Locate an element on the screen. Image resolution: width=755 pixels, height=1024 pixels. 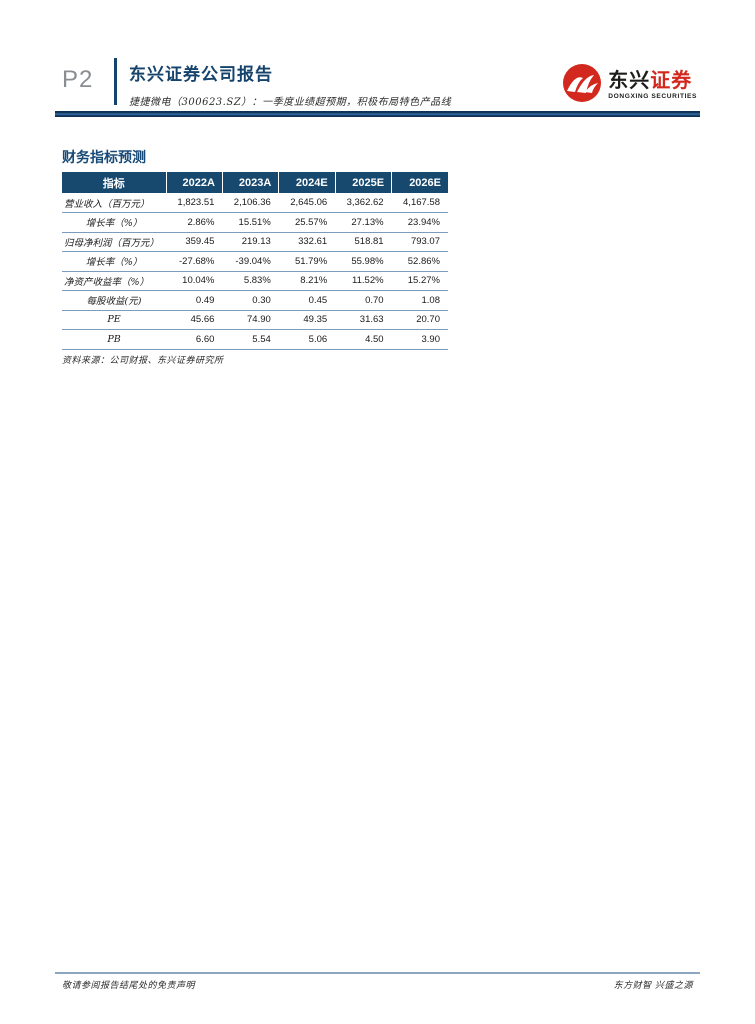
footer-disclaimer: 敬请参阅报告结尾处的免责声明 is located at coordinates (129, 986).